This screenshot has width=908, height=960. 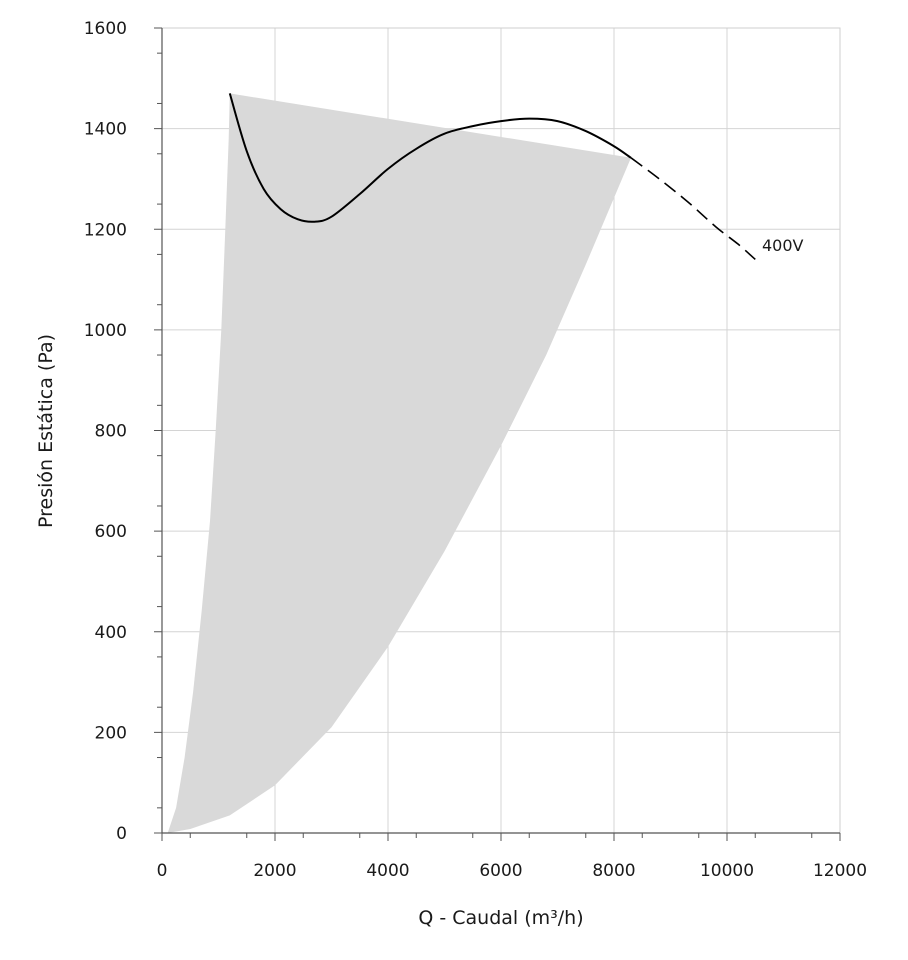 What do you see at coordinates (613, 871) in the screenshot?
I see `x-tick-label: 8000` at bounding box center [613, 871].